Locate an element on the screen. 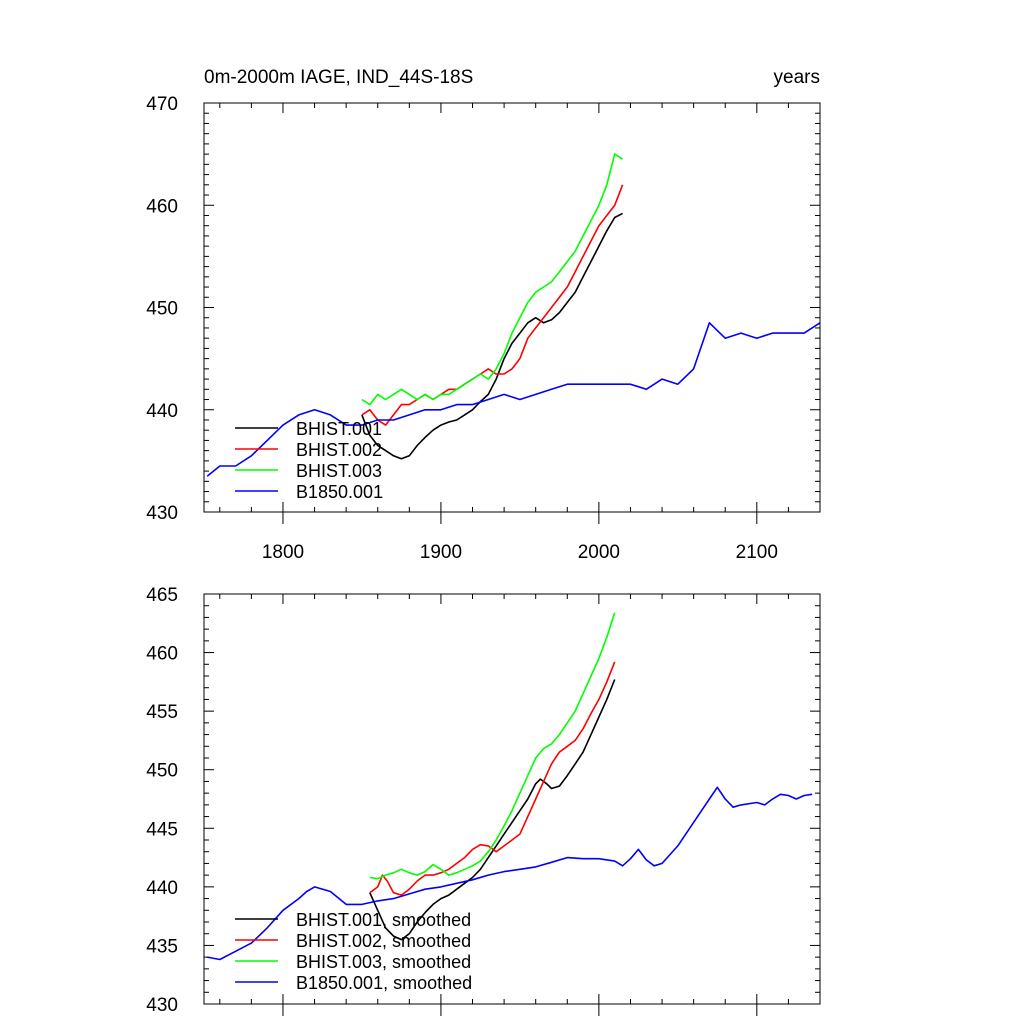 This screenshot has width=1024, height=1024. chart-title-right: years is located at coordinates (797, 77).